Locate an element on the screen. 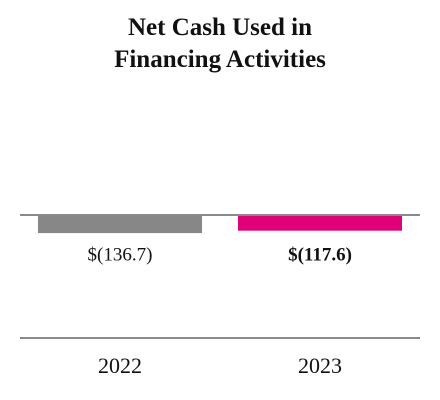 The image size is (440, 400). value-label: $(136.7) is located at coordinates (120, 254).